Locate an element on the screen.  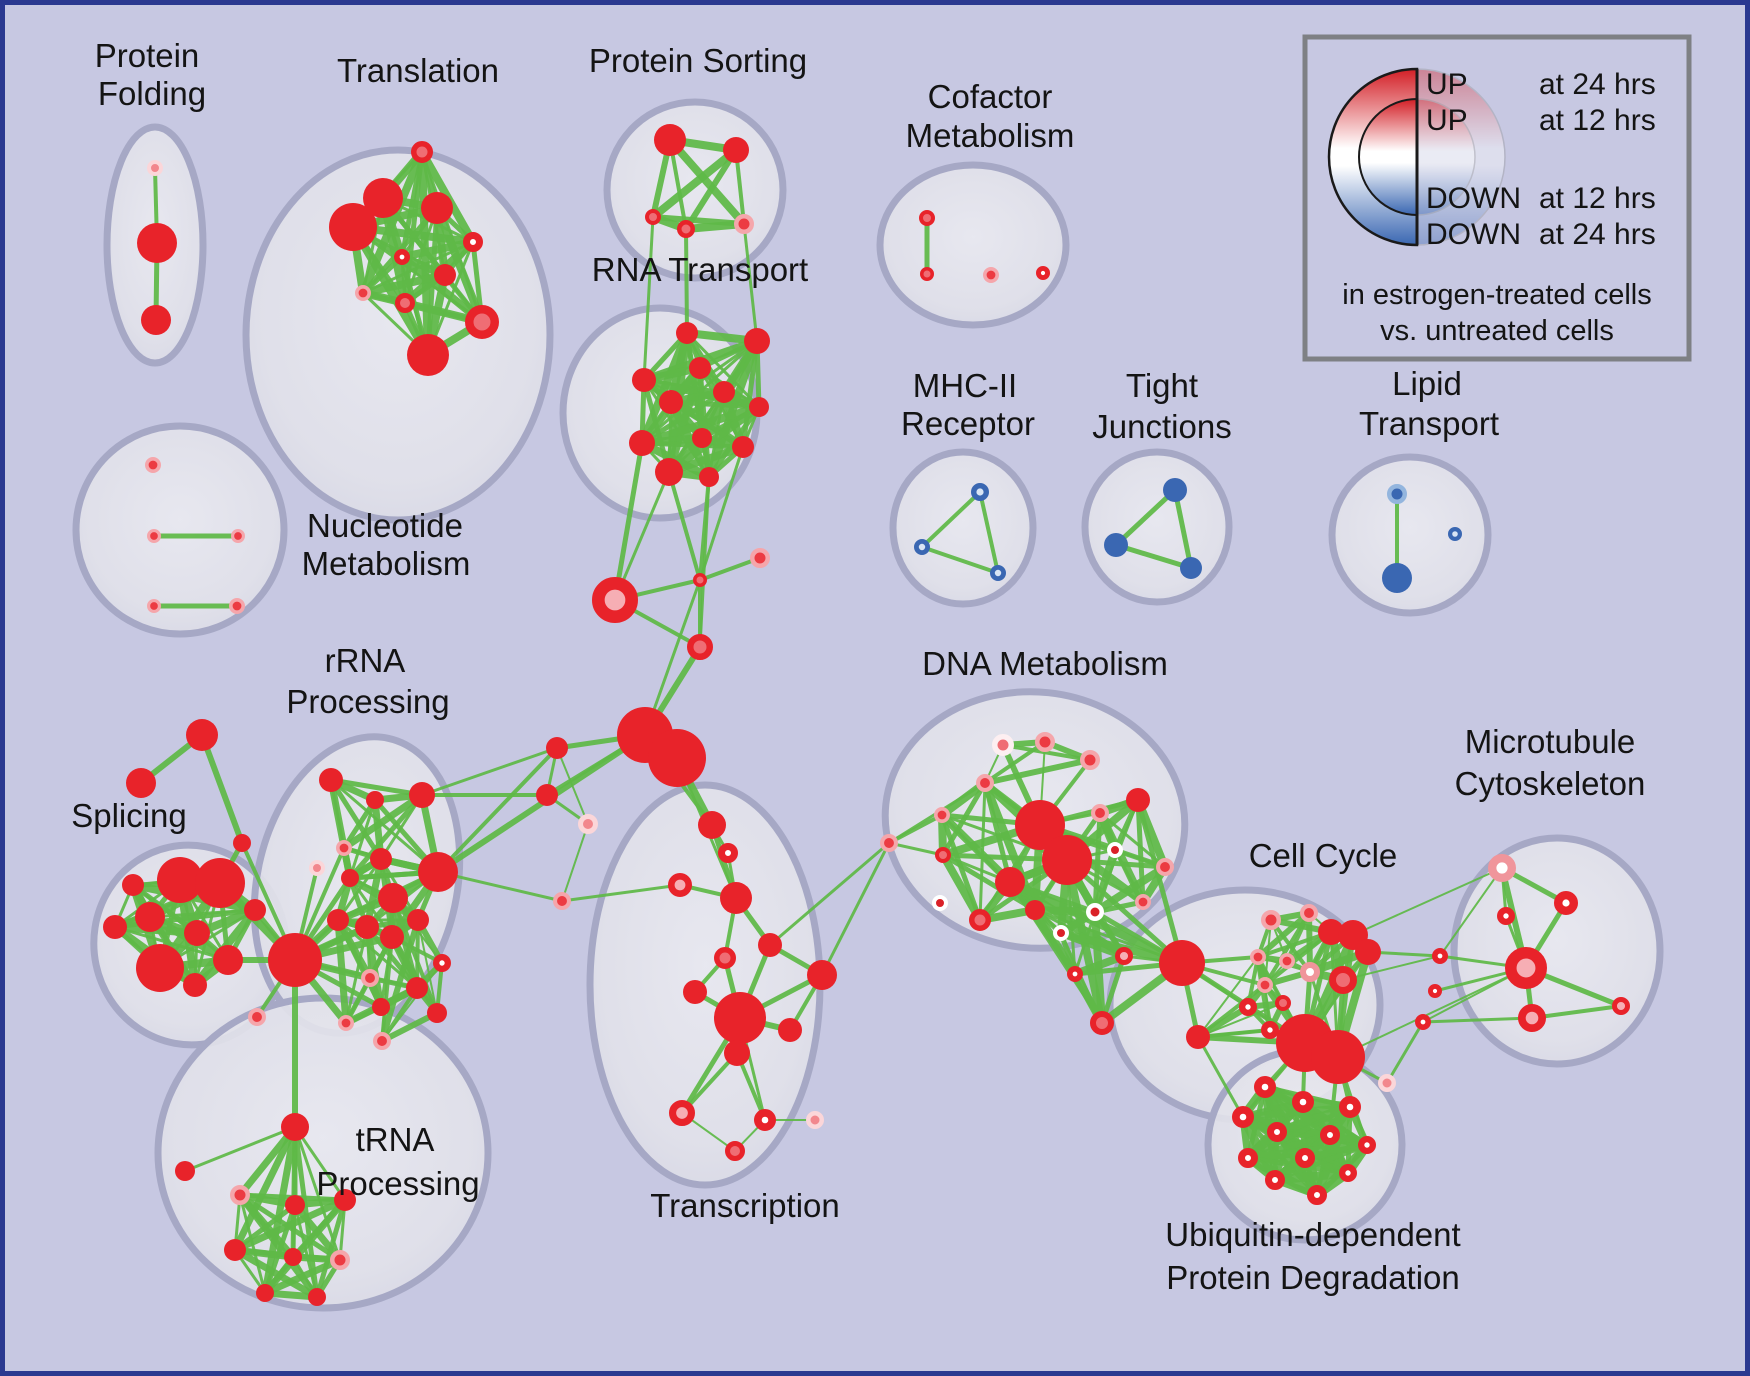
node-sp6 is located at coordinates (228, 960).